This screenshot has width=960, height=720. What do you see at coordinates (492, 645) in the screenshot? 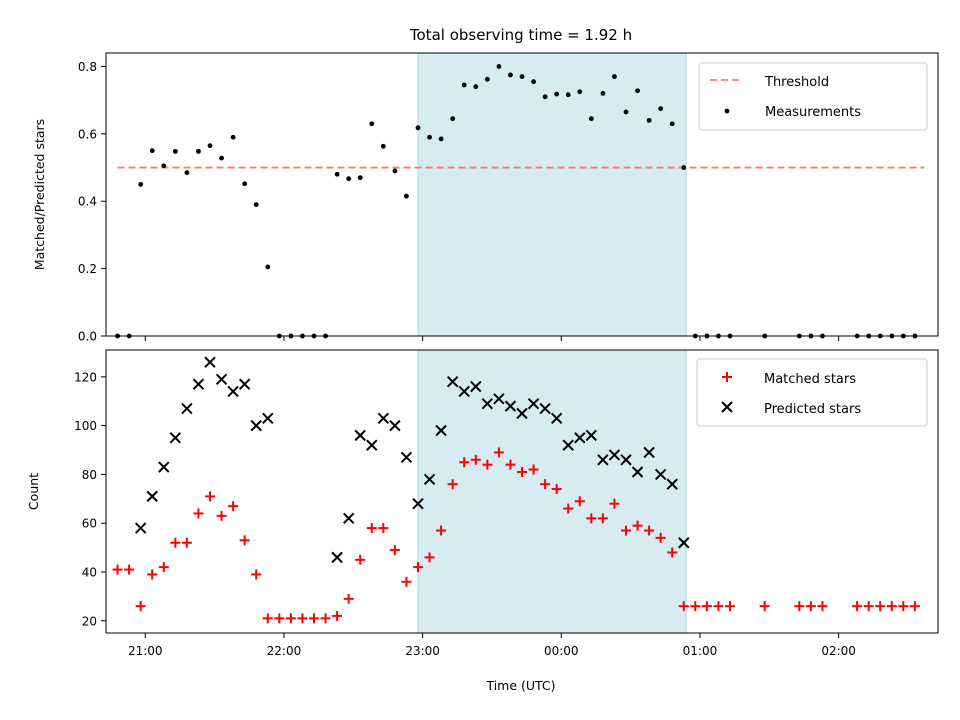
I see `x-axis-ticks: 21:00 22:00 23:00 00:00 01:00 02:00` at bounding box center [492, 645].